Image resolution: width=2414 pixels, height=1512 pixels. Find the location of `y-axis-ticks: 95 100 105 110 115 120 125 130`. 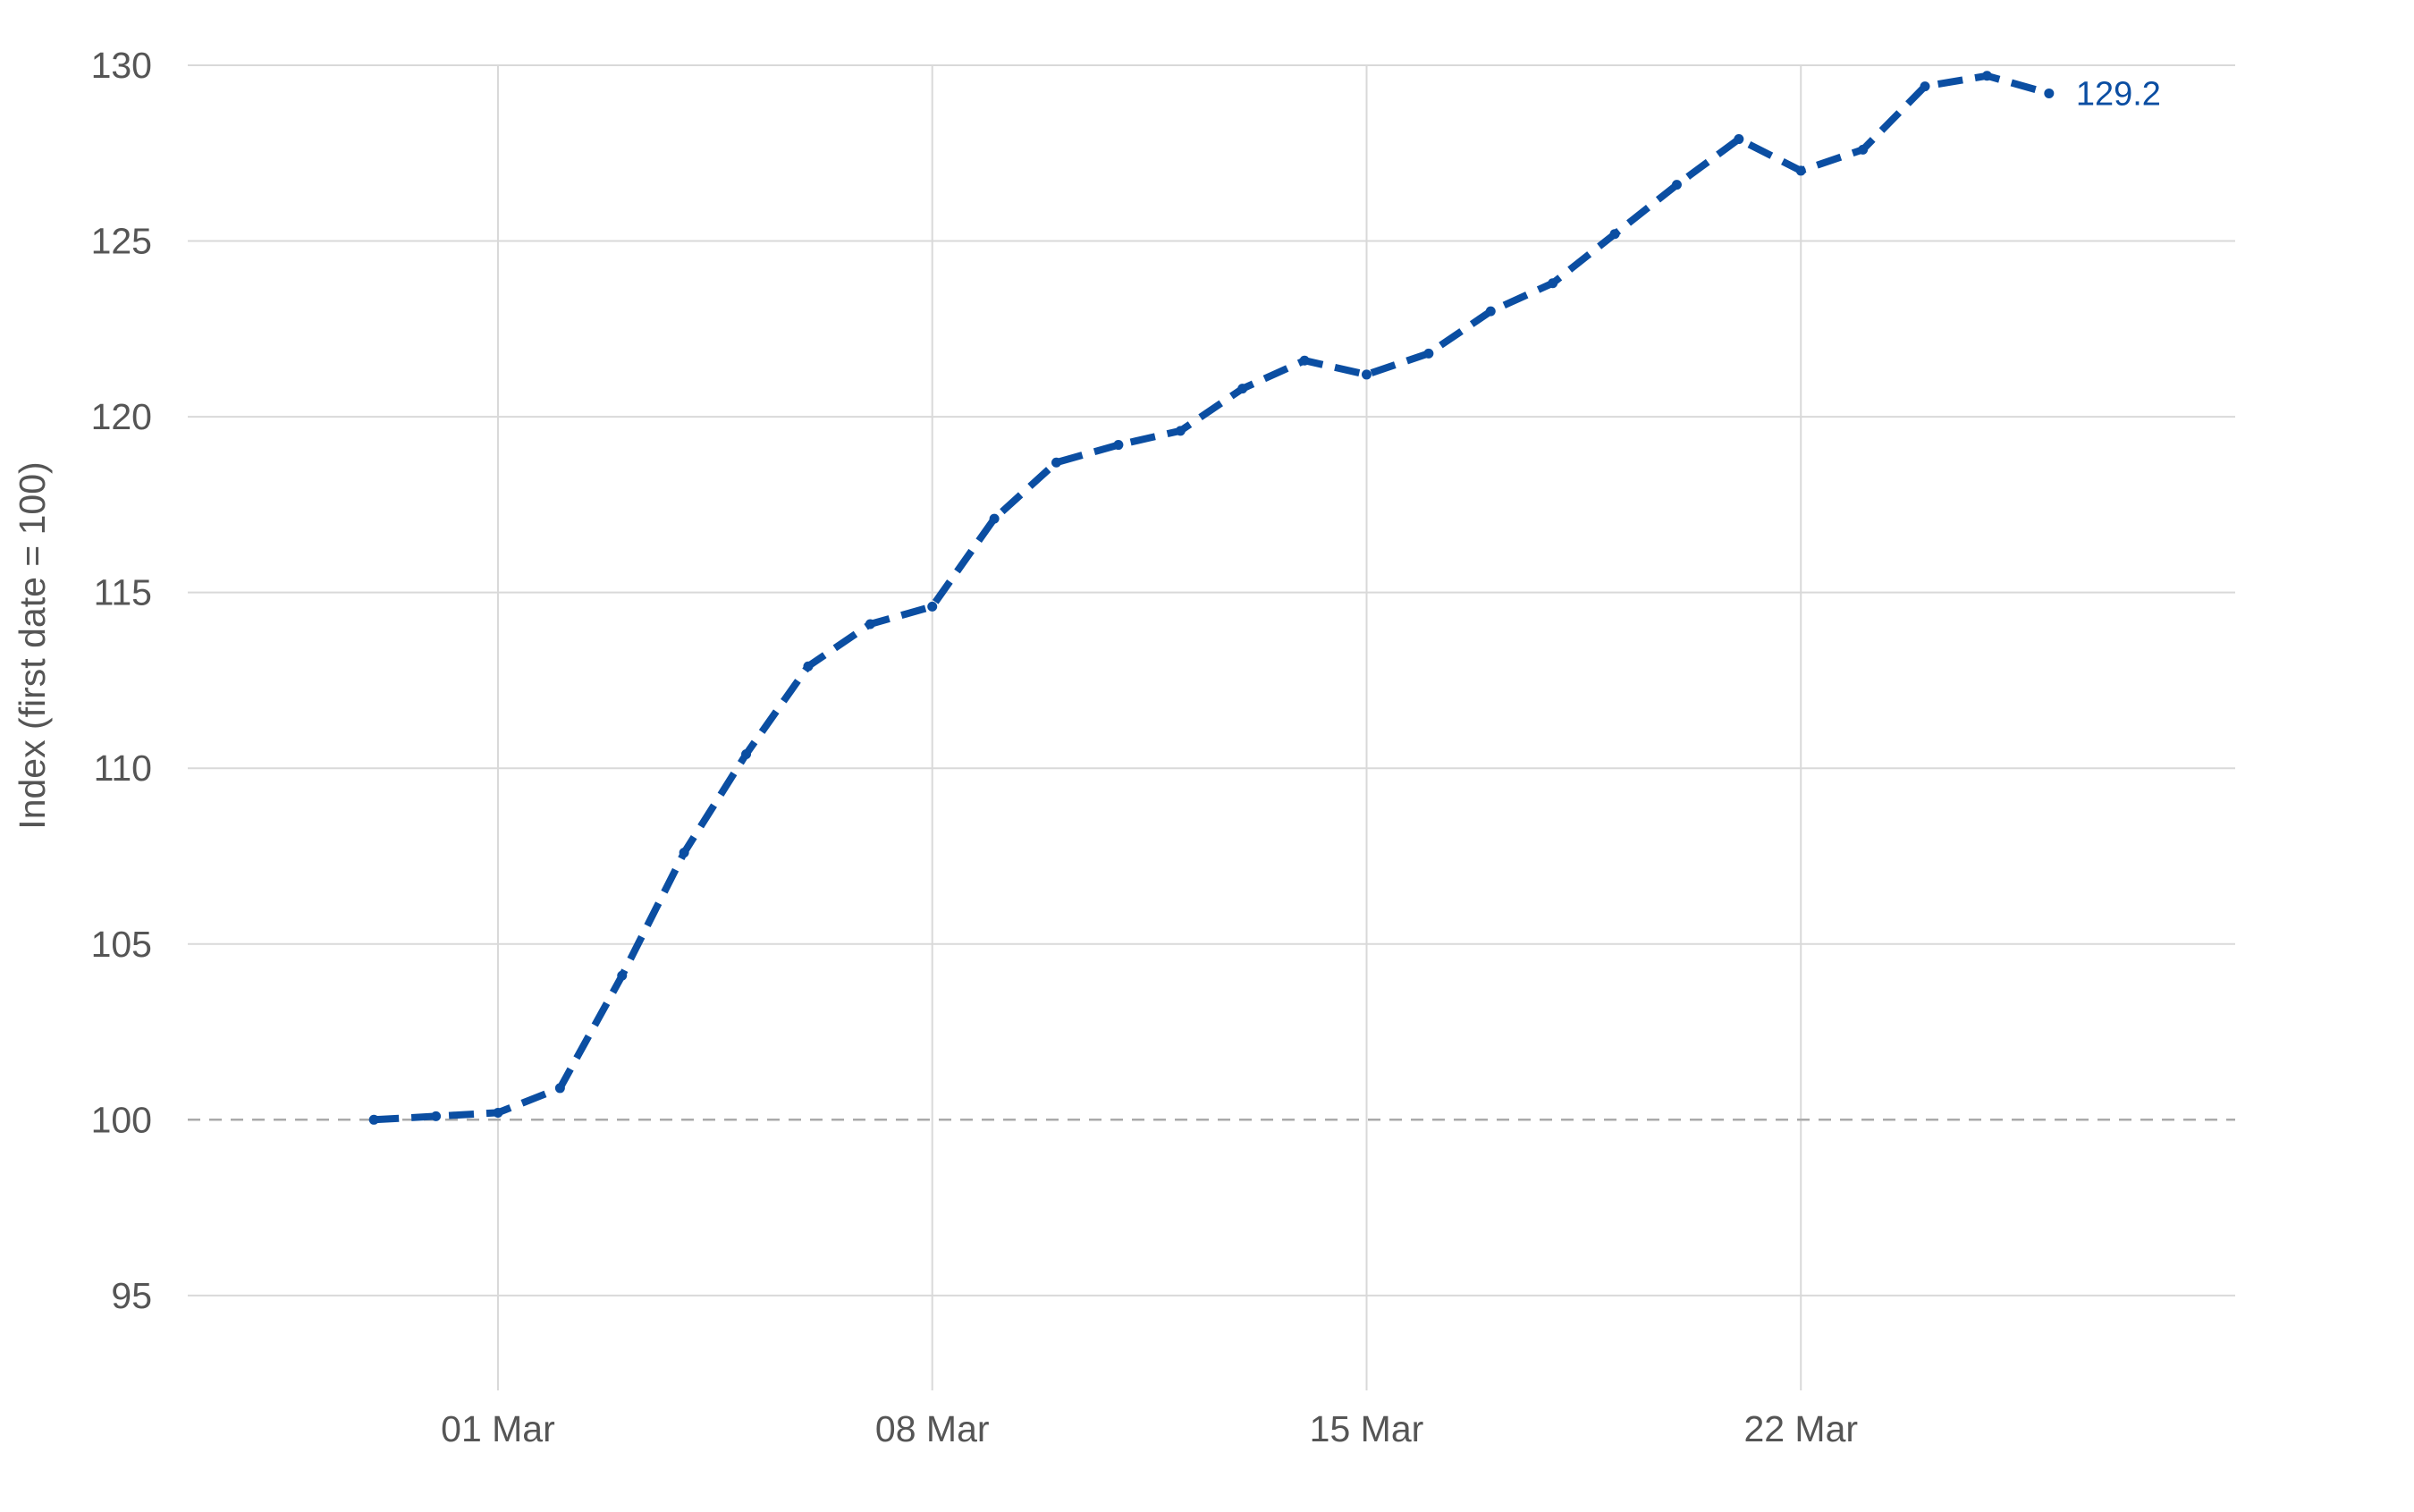

y-axis-ticks: 95 100 105 110 115 120 125 130 is located at coordinates (121, 680).